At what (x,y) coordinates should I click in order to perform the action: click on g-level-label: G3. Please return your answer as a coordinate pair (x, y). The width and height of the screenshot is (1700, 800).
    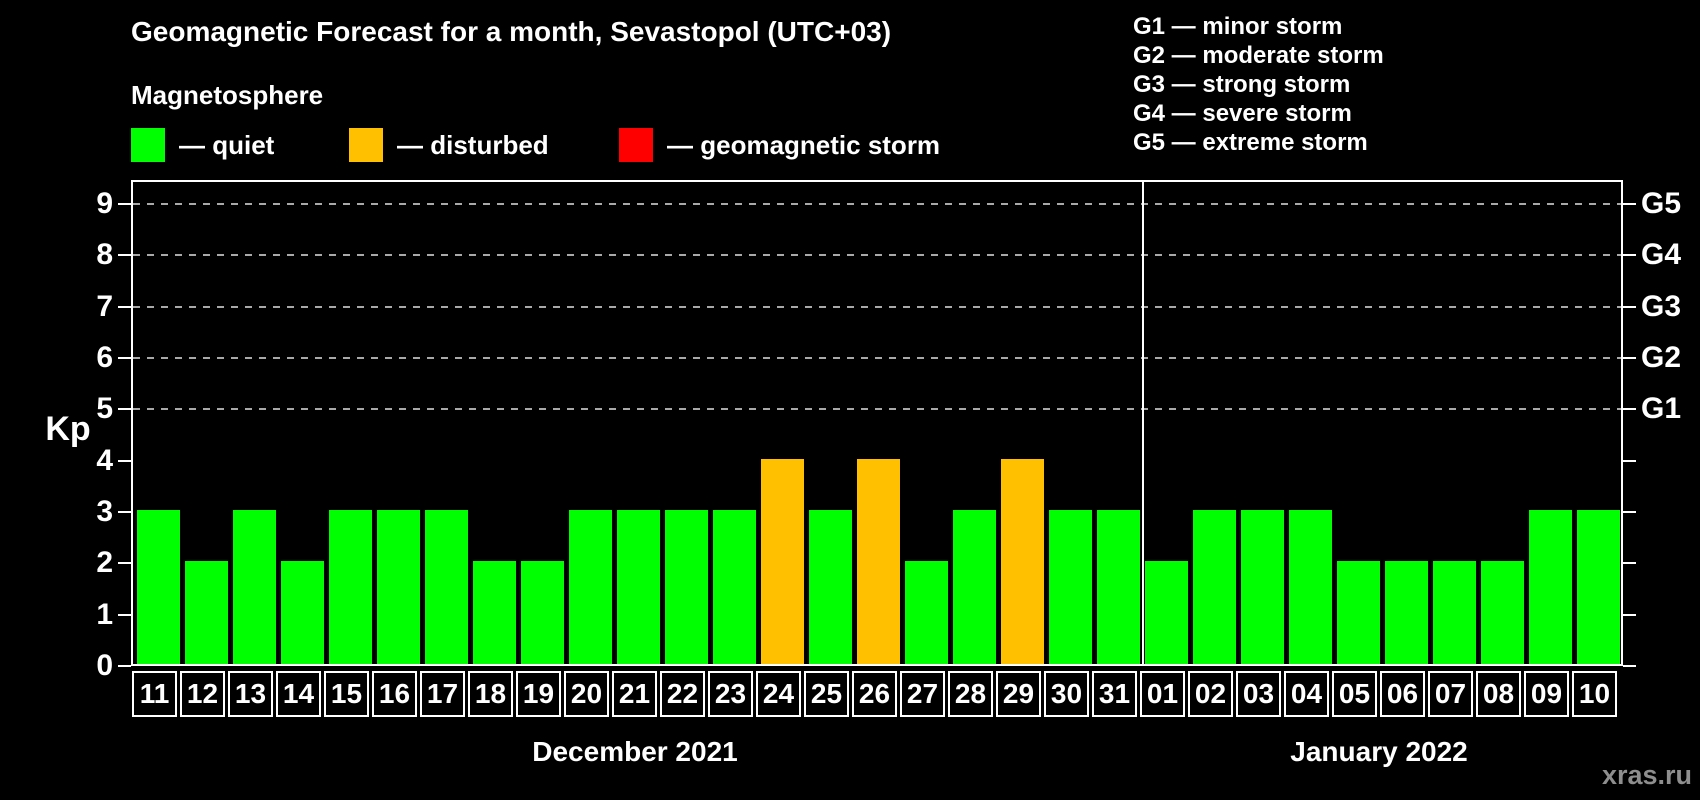
    Looking at the image, I should click on (1661, 306).